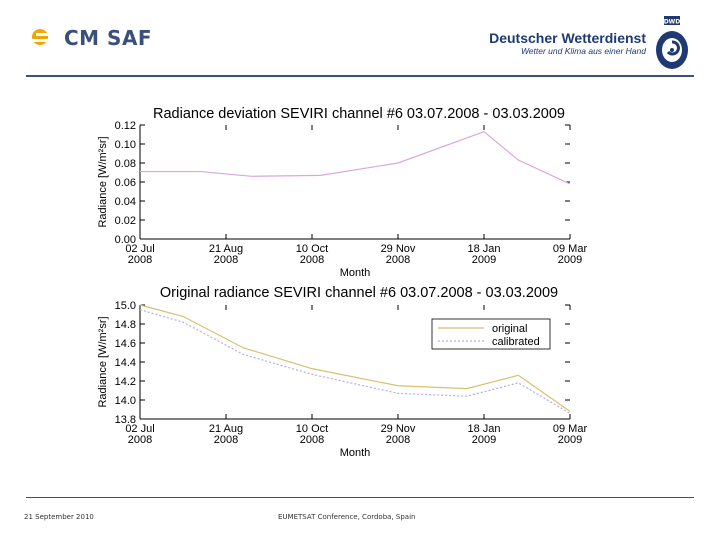 This screenshot has width=720, height=540. I want to click on chart-1-xtick-label: 09 Mar, so click(570, 429).